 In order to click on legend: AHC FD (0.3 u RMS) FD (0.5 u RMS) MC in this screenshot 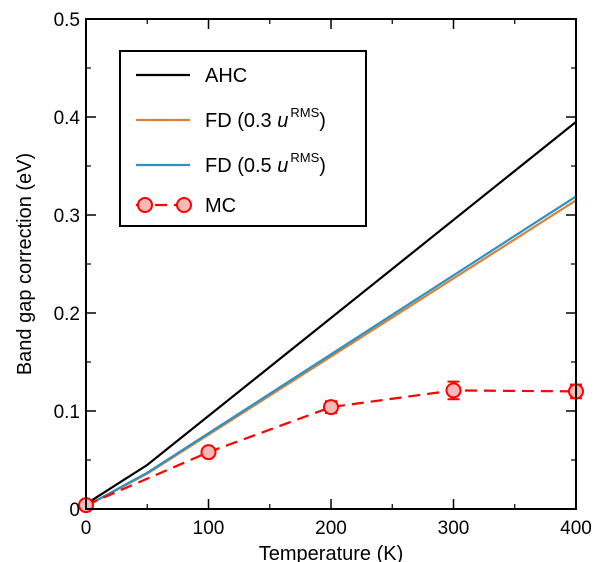, I will do `click(243, 138)`.